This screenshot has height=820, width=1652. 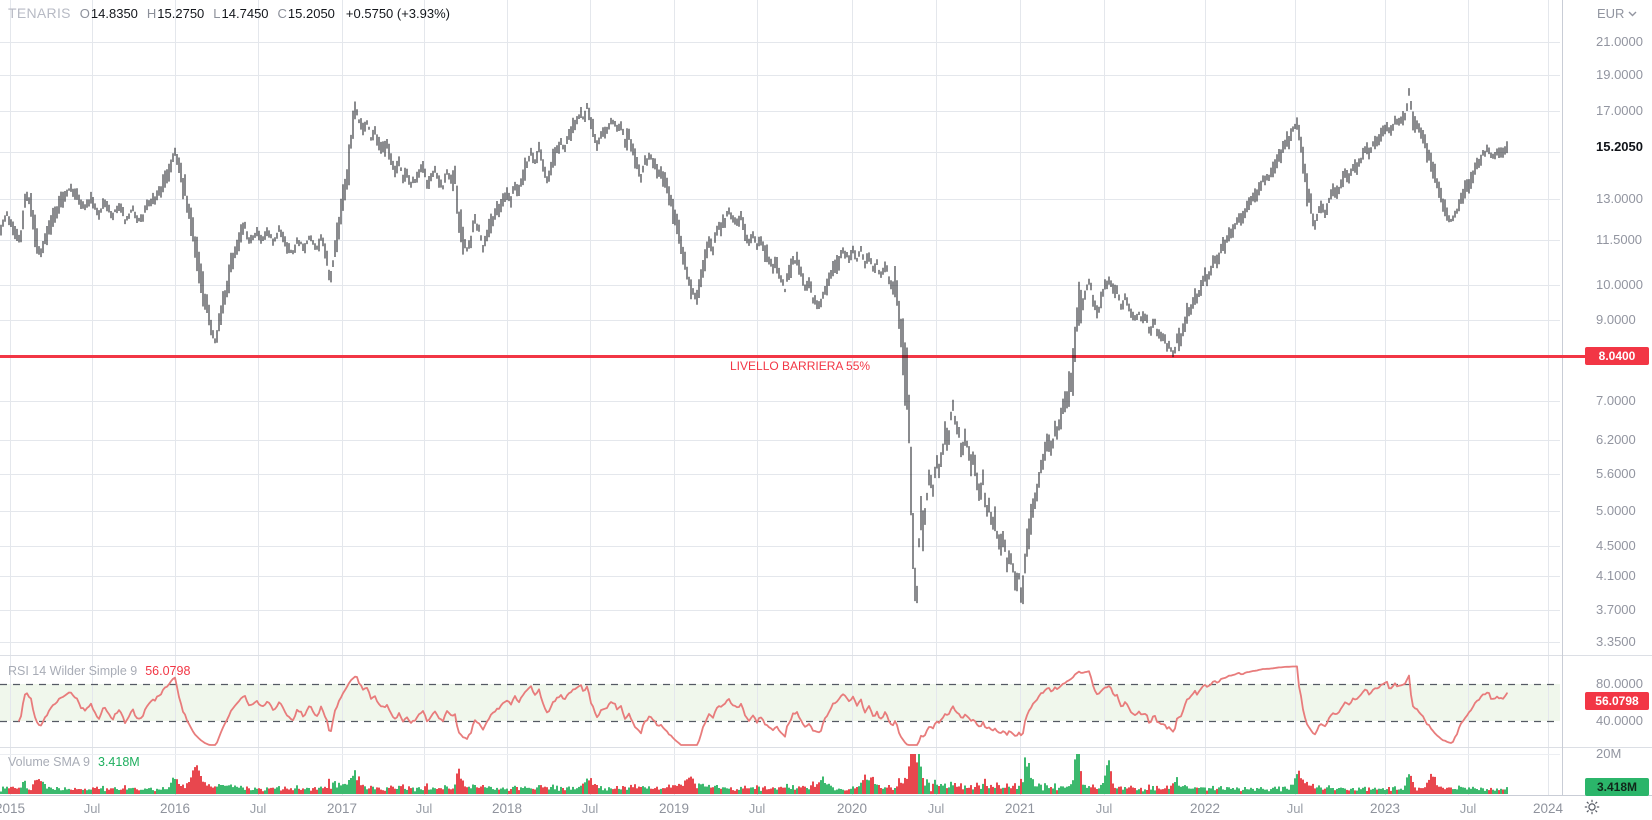 What do you see at coordinates (1619, 110) in the screenshot?
I see `price-tick-label: 17.0000` at bounding box center [1619, 110].